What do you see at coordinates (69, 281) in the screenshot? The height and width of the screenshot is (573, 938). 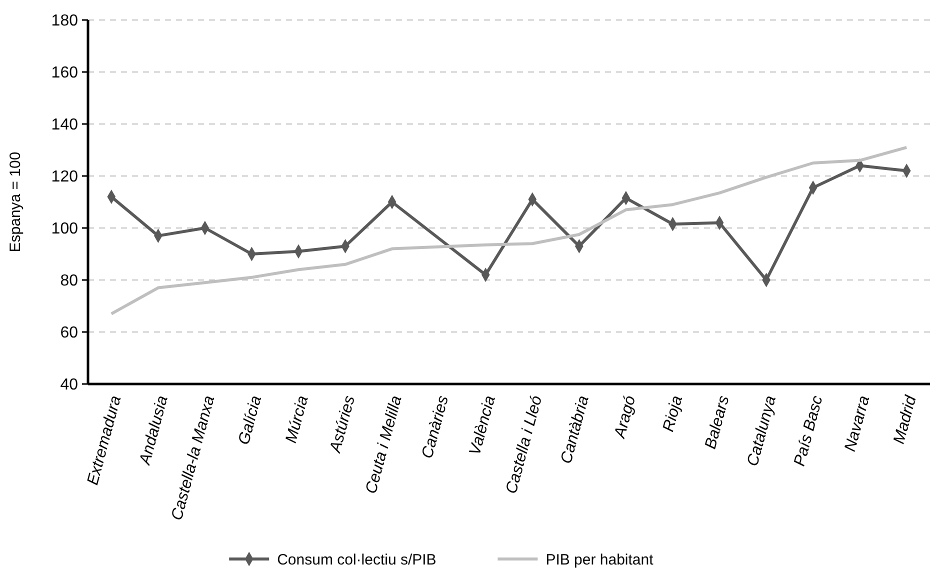 I see `y-tick-label: 80` at bounding box center [69, 281].